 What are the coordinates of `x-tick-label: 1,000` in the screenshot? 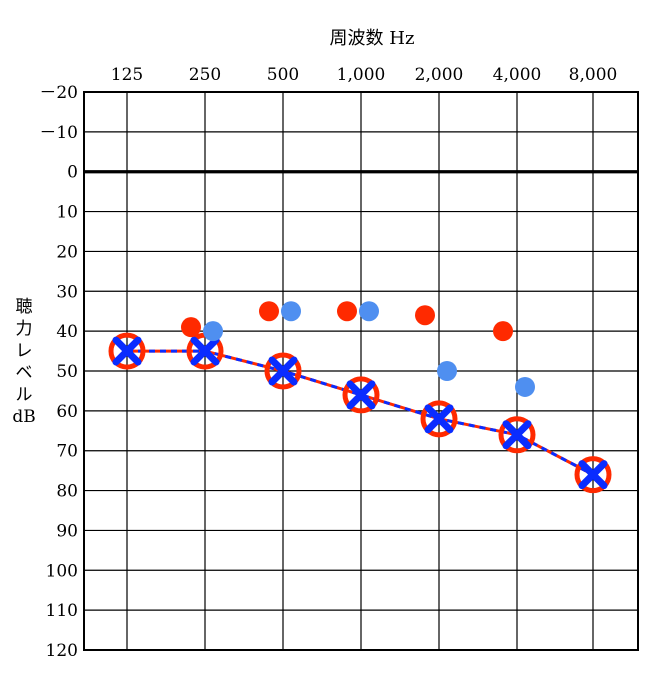 It's located at (361, 75).